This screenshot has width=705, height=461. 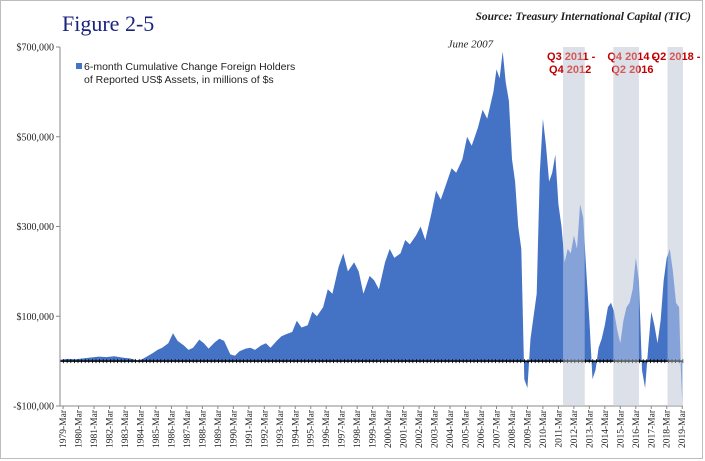 I want to click on shaded-period-label-0-0: Q3 2011 -, so click(x=571, y=57).